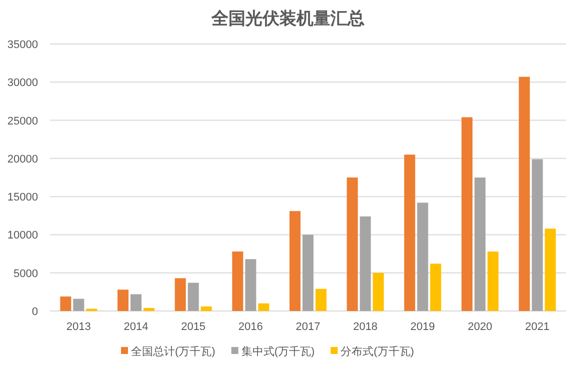  I want to click on y-tick-label: 30000, so click(22, 83).